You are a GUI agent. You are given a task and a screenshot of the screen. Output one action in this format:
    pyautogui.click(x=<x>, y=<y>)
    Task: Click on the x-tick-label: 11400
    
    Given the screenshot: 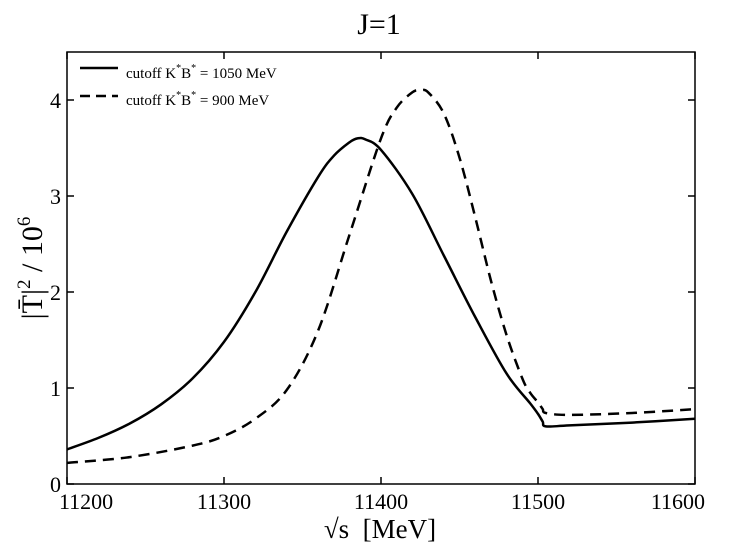 What is the action you would take?
    pyautogui.click(x=381, y=501)
    